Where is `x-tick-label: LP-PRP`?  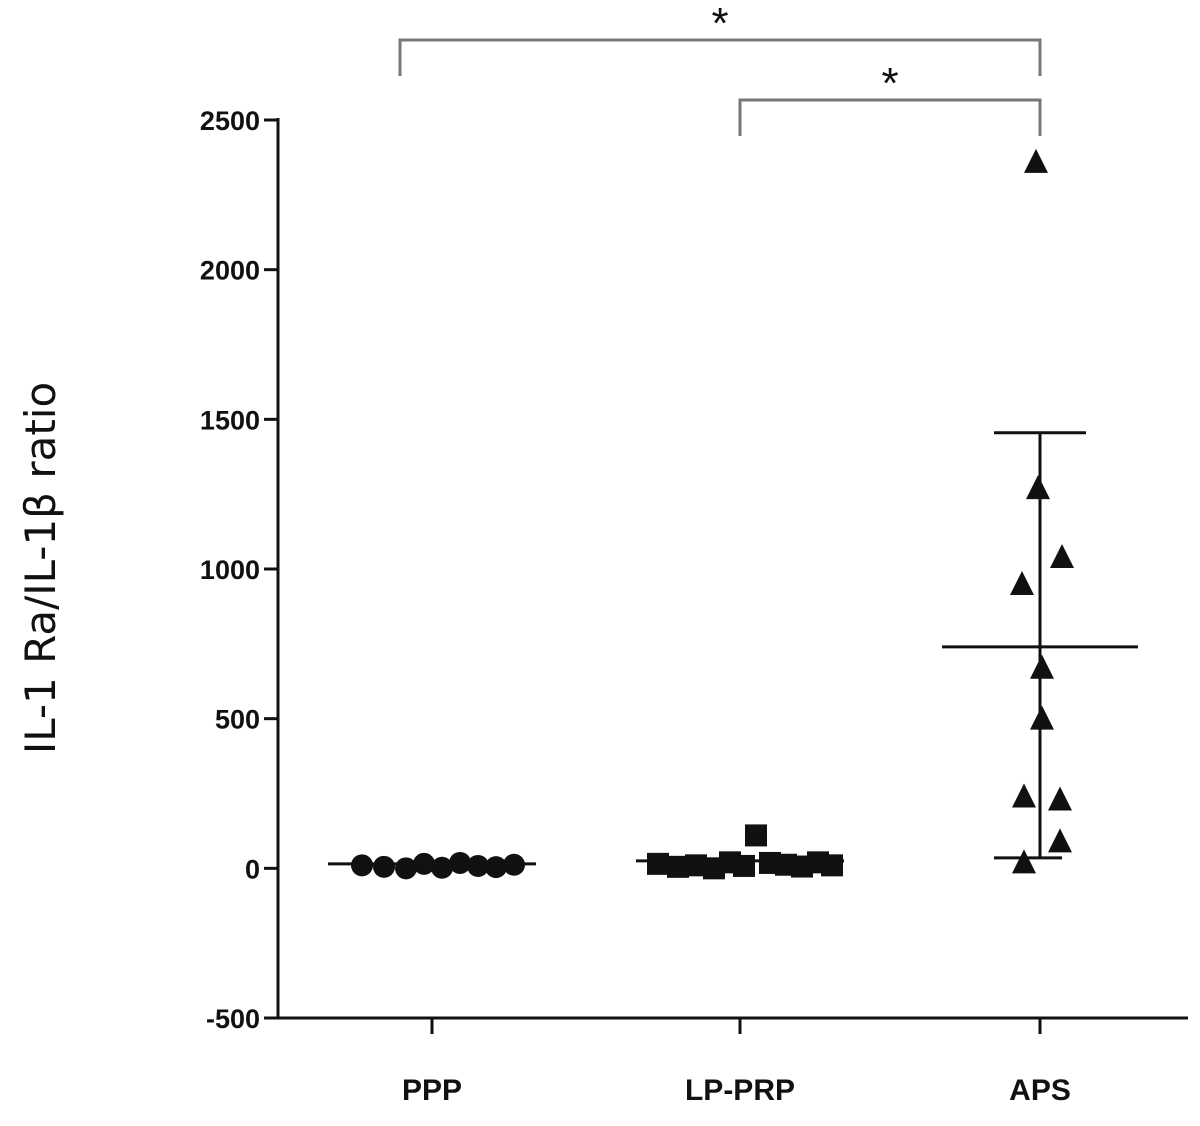 x-tick-label: LP-PRP is located at coordinates (740, 1090).